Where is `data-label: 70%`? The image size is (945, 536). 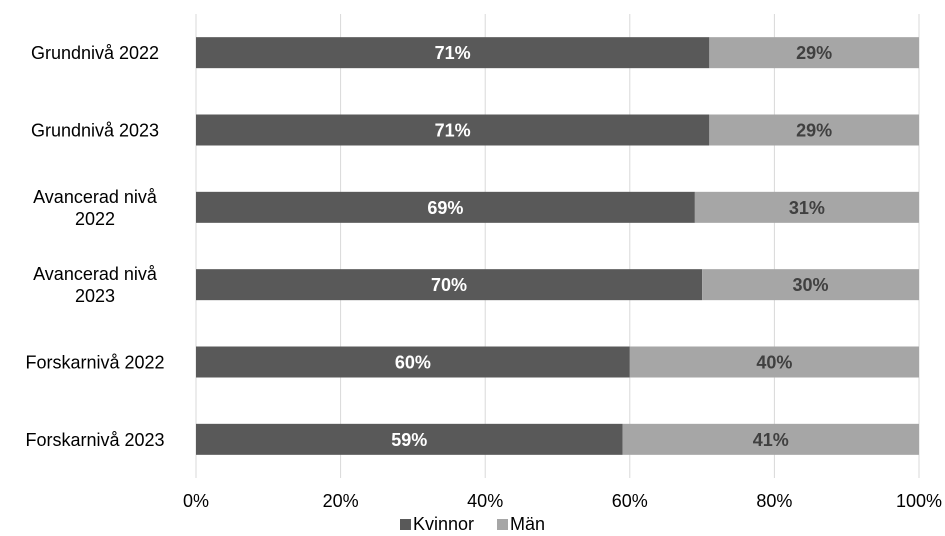 data-label: 70% is located at coordinates (449, 285).